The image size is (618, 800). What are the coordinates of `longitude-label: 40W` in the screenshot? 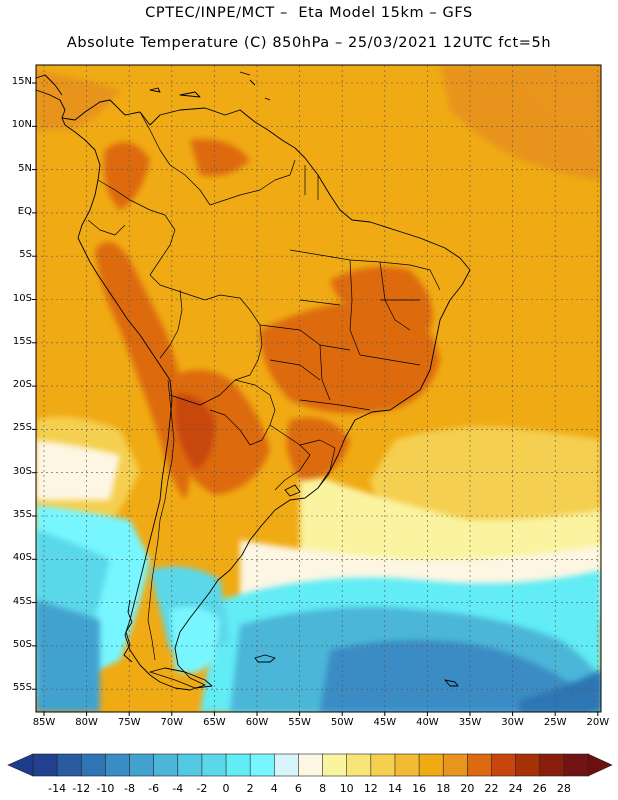 It's located at (427, 722).